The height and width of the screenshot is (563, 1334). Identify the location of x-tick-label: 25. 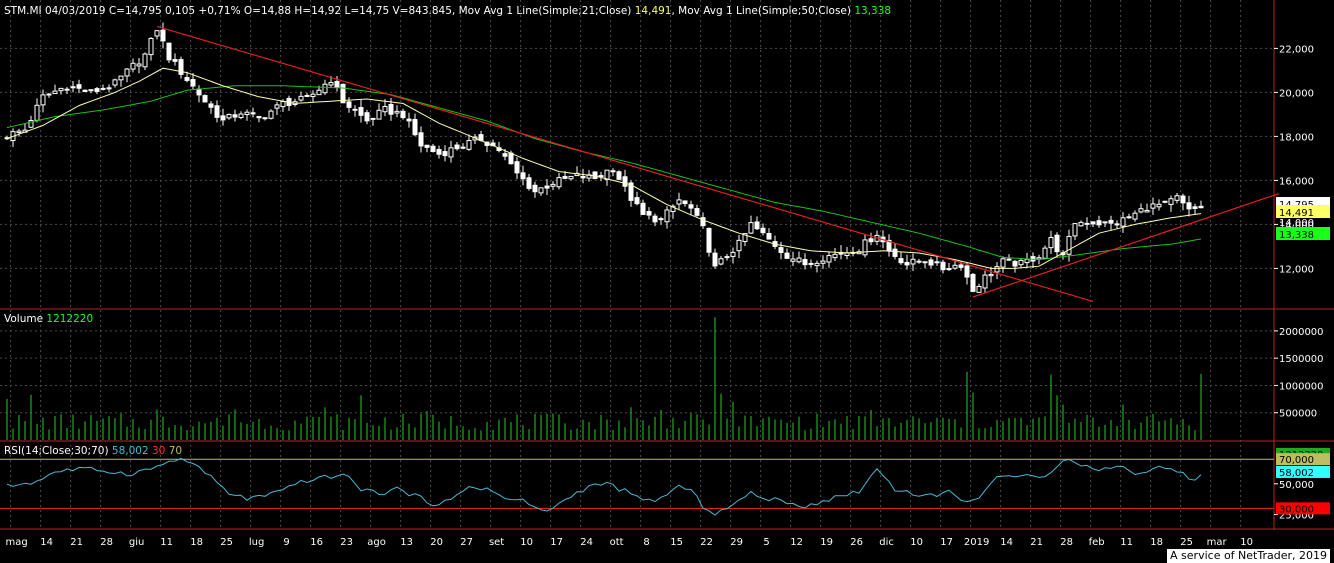
(226, 542).